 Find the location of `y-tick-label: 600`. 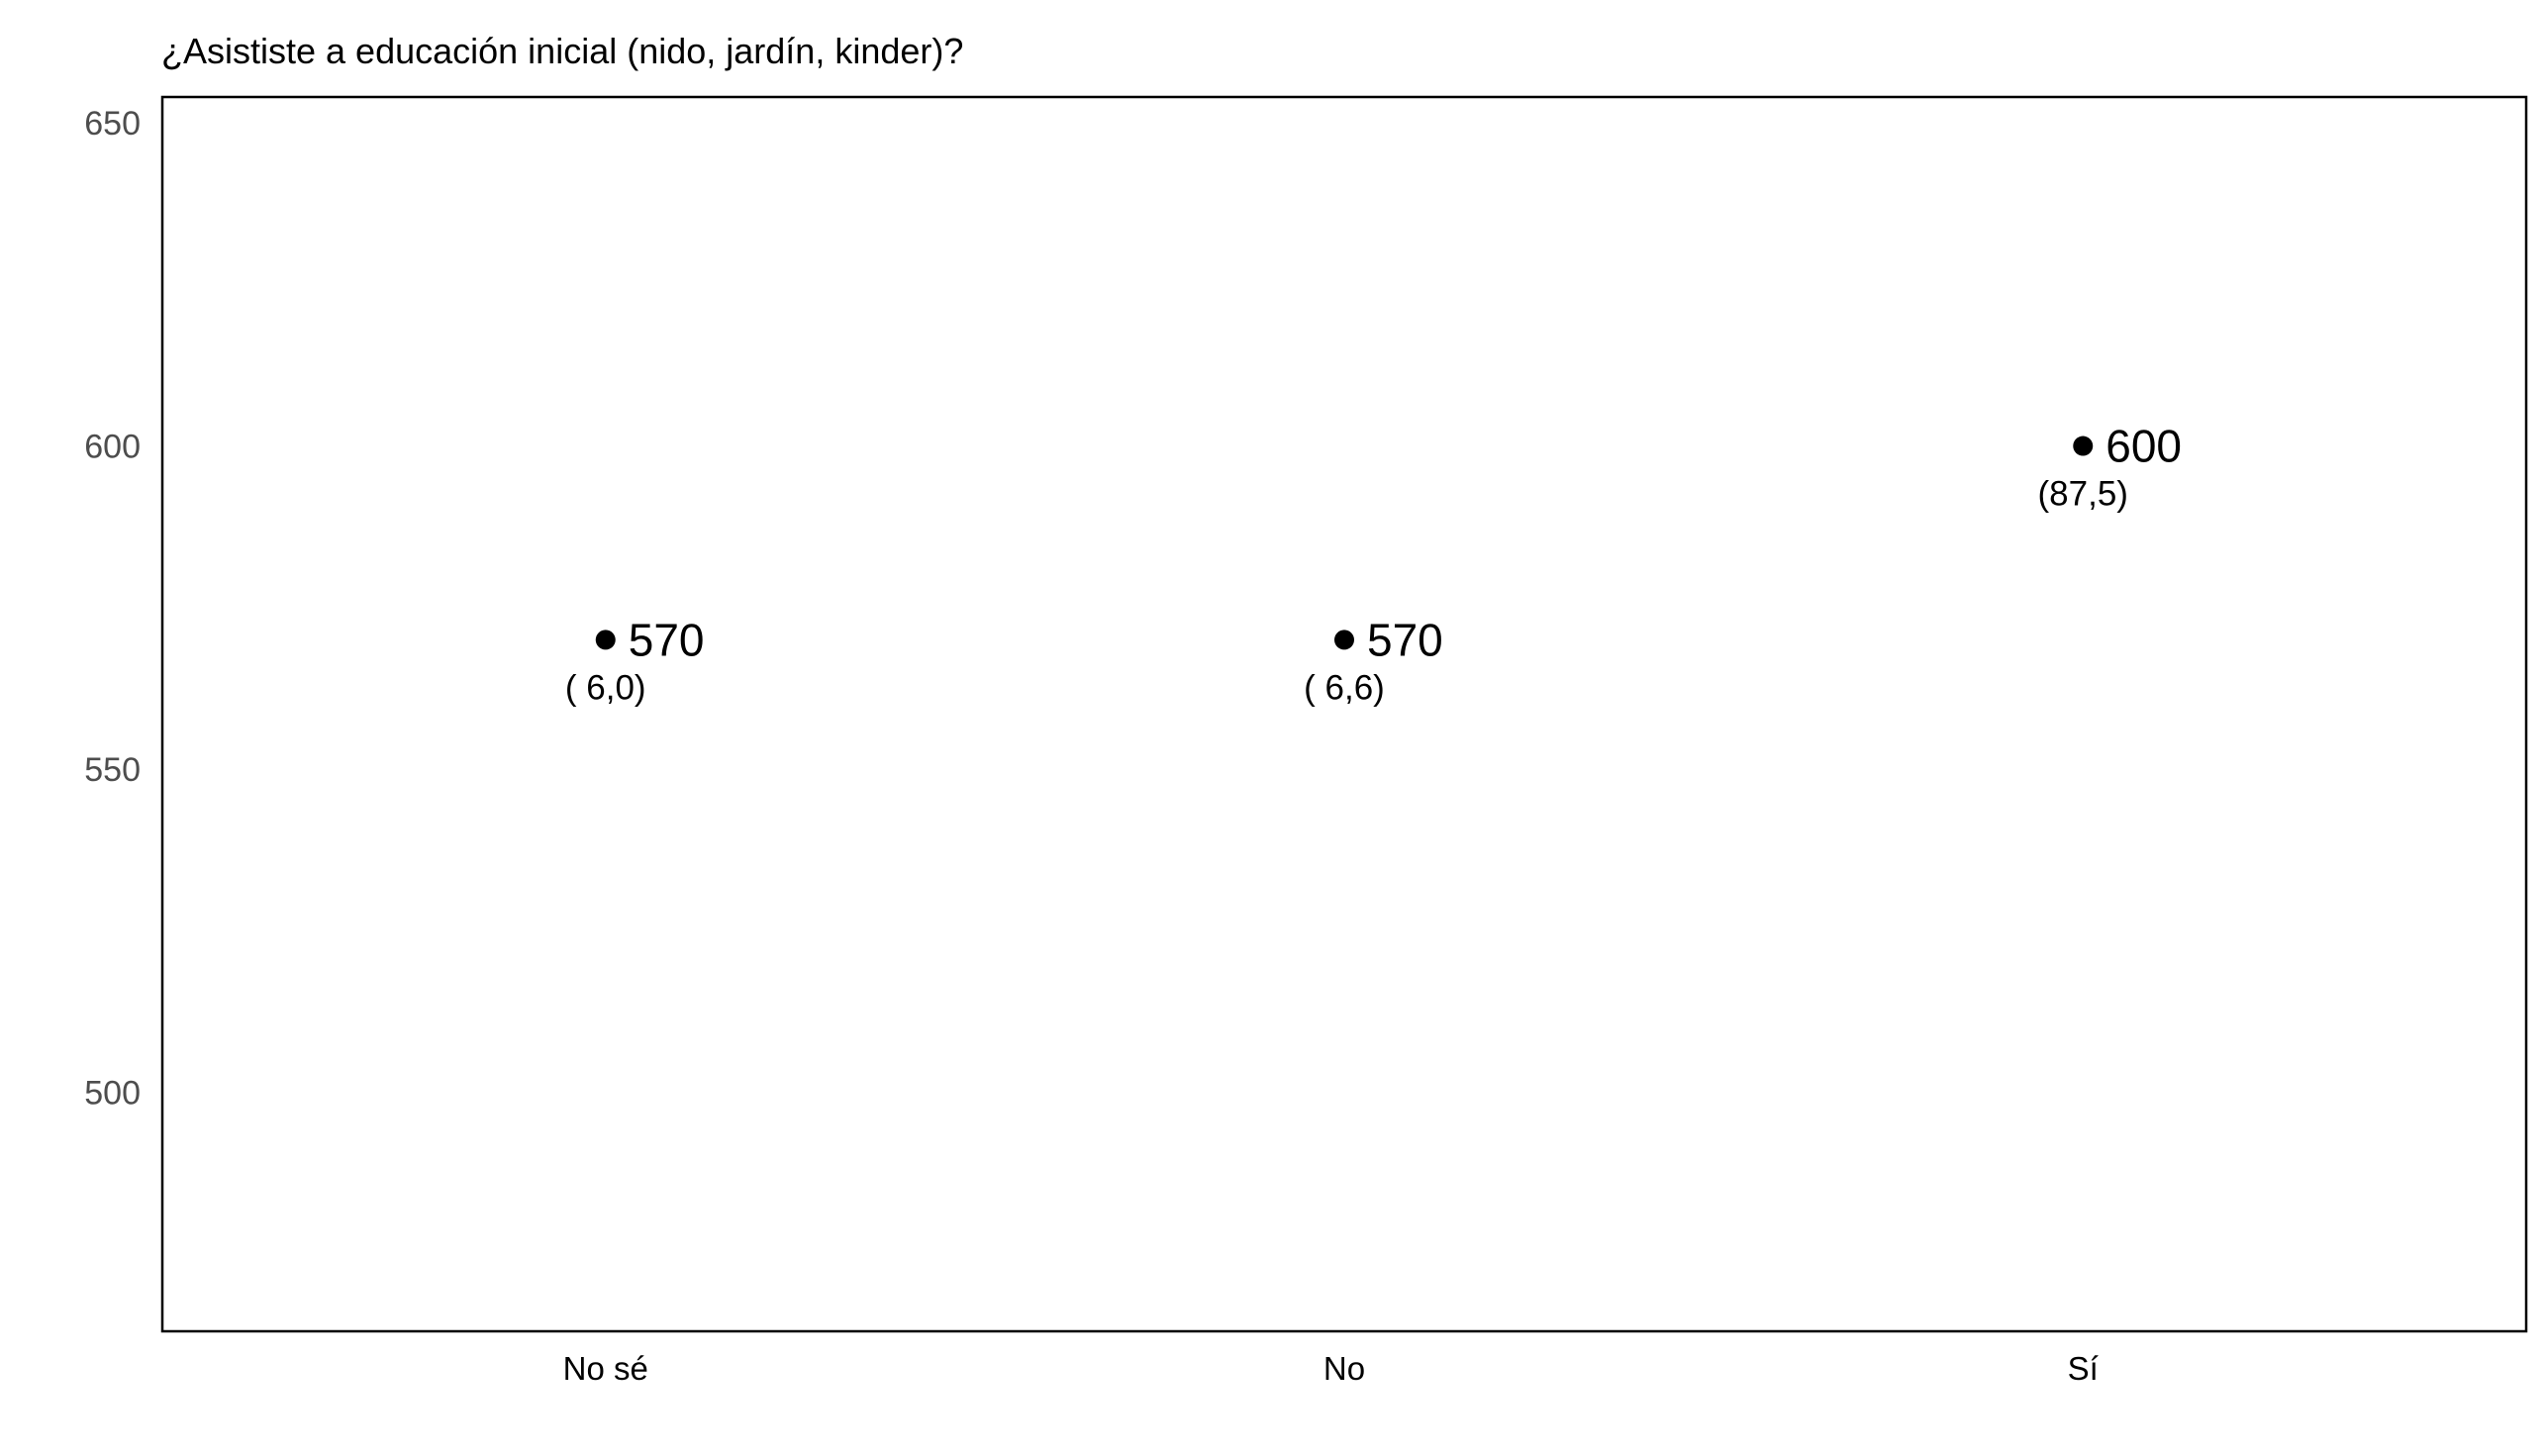

y-tick-label: 600 is located at coordinates (112, 447).